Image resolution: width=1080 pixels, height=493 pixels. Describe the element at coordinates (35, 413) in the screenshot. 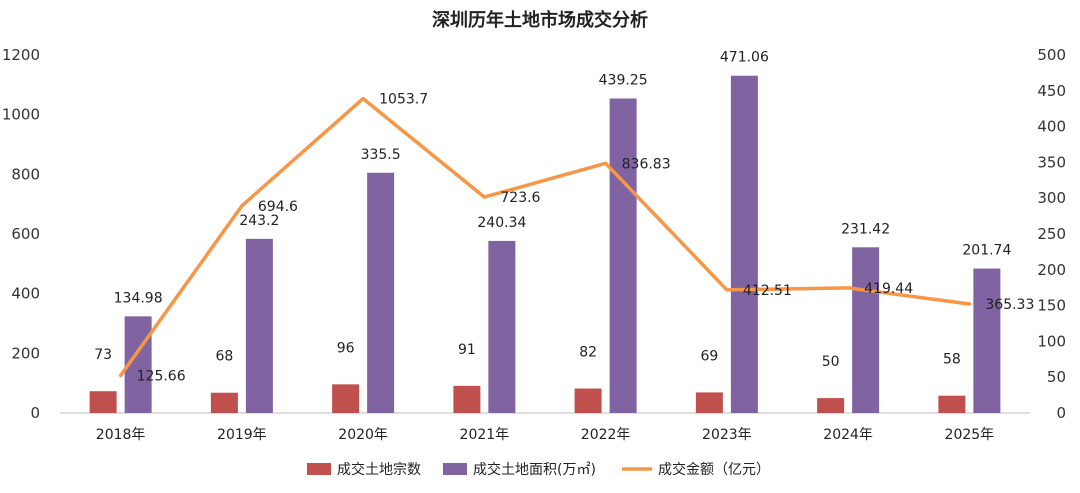

I see `left-axis-tick: 0` at that location.